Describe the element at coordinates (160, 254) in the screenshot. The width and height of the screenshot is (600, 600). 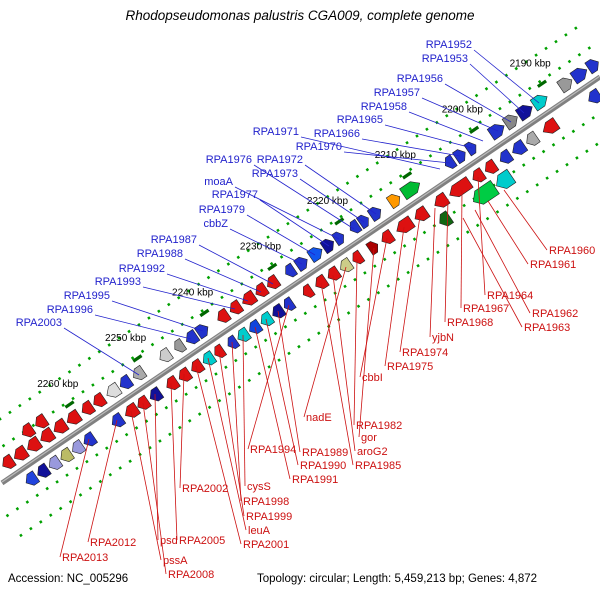
I see `gene-label: RPA1988` at that location.